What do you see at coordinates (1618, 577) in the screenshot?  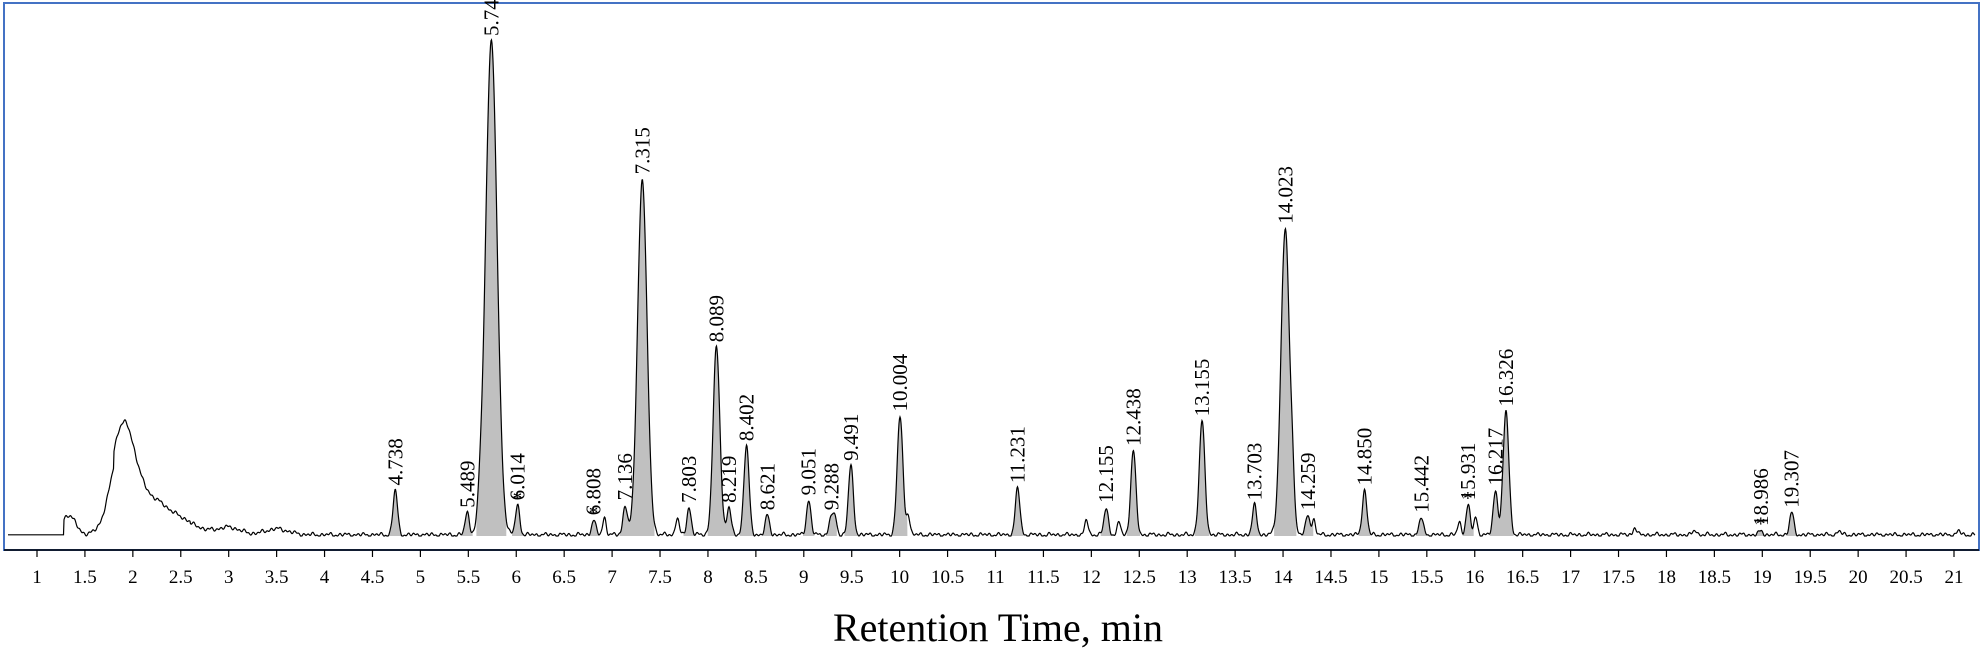 I see `x-tick-label: 17.5` at bounding box center [1618, 577].